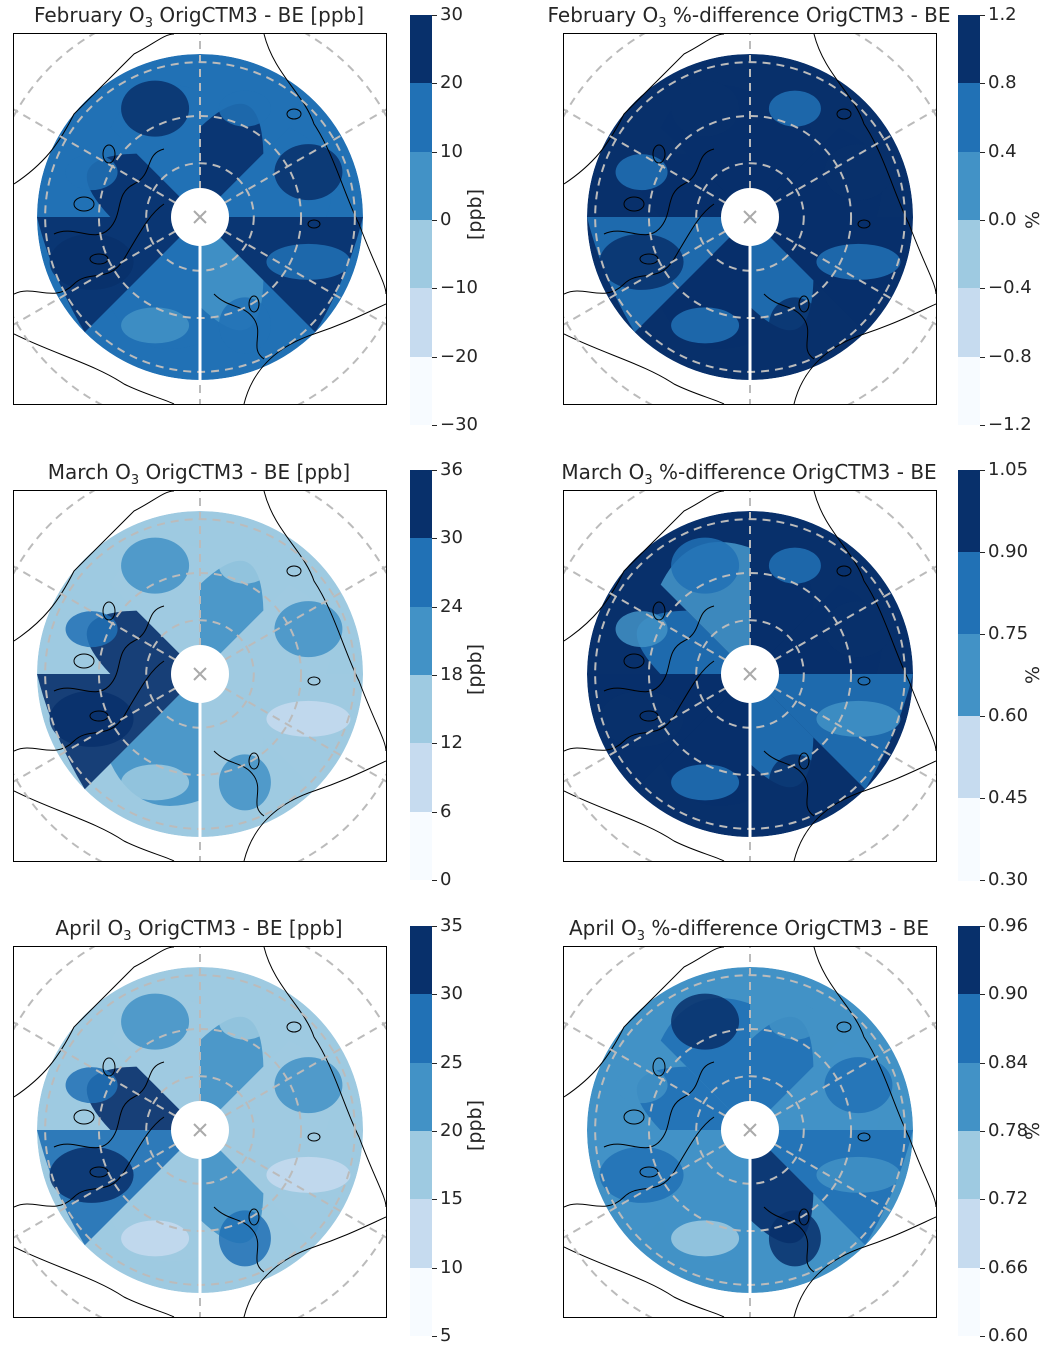  Describe the element at coordinates (1008, 551) in the screenshot. I see `colorbar-tick-label: 0.90` at that location.